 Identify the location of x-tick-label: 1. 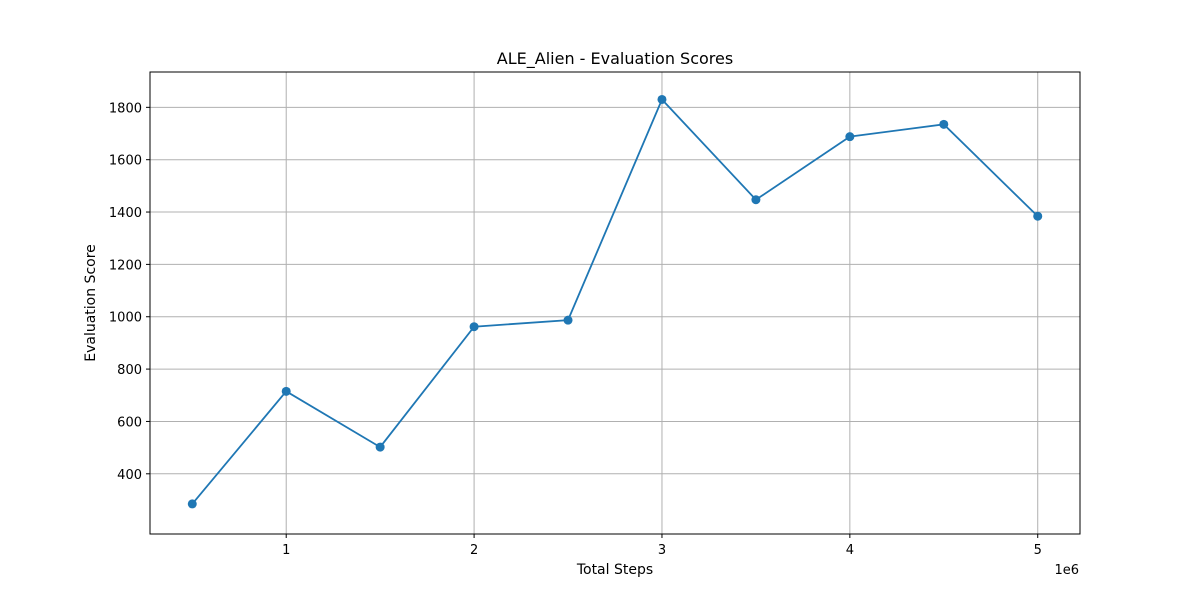
(286, 550).